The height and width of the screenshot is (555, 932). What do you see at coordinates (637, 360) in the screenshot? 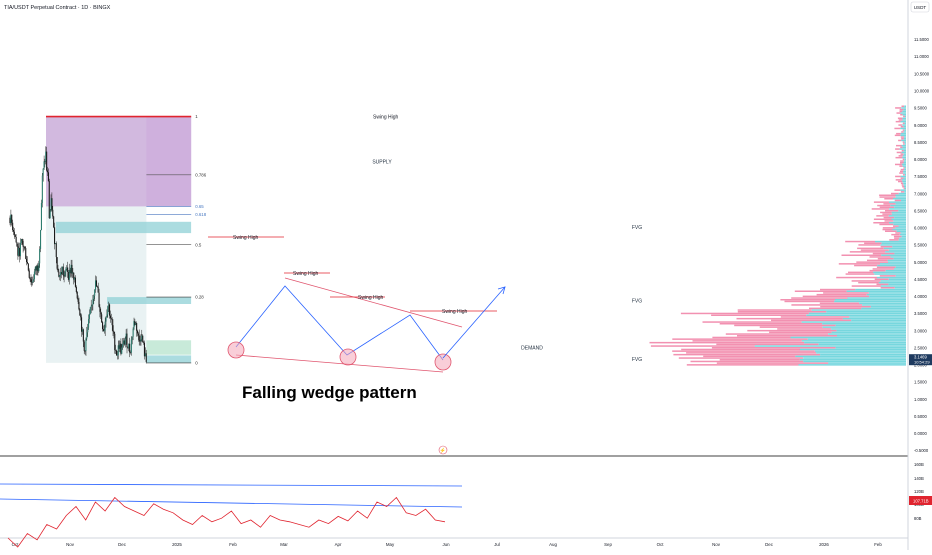
I see `fvg-zone-lower-label: FVG` at bounding box center [637, 360].